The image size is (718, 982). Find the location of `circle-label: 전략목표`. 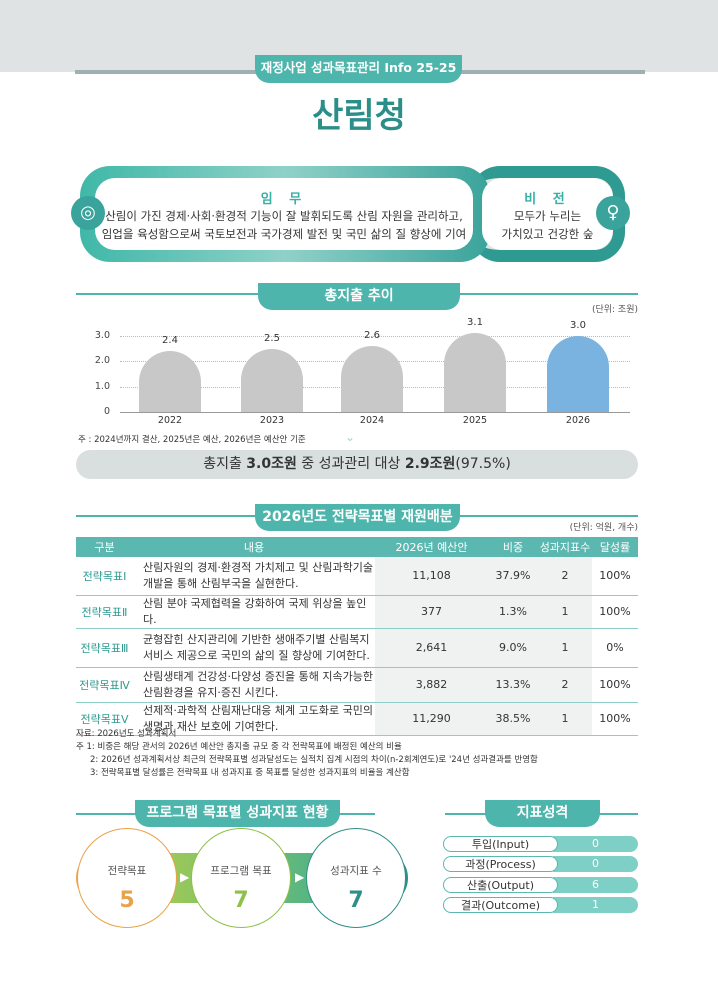

circle-label: 전략목표 is located at coordinates (127, 871).